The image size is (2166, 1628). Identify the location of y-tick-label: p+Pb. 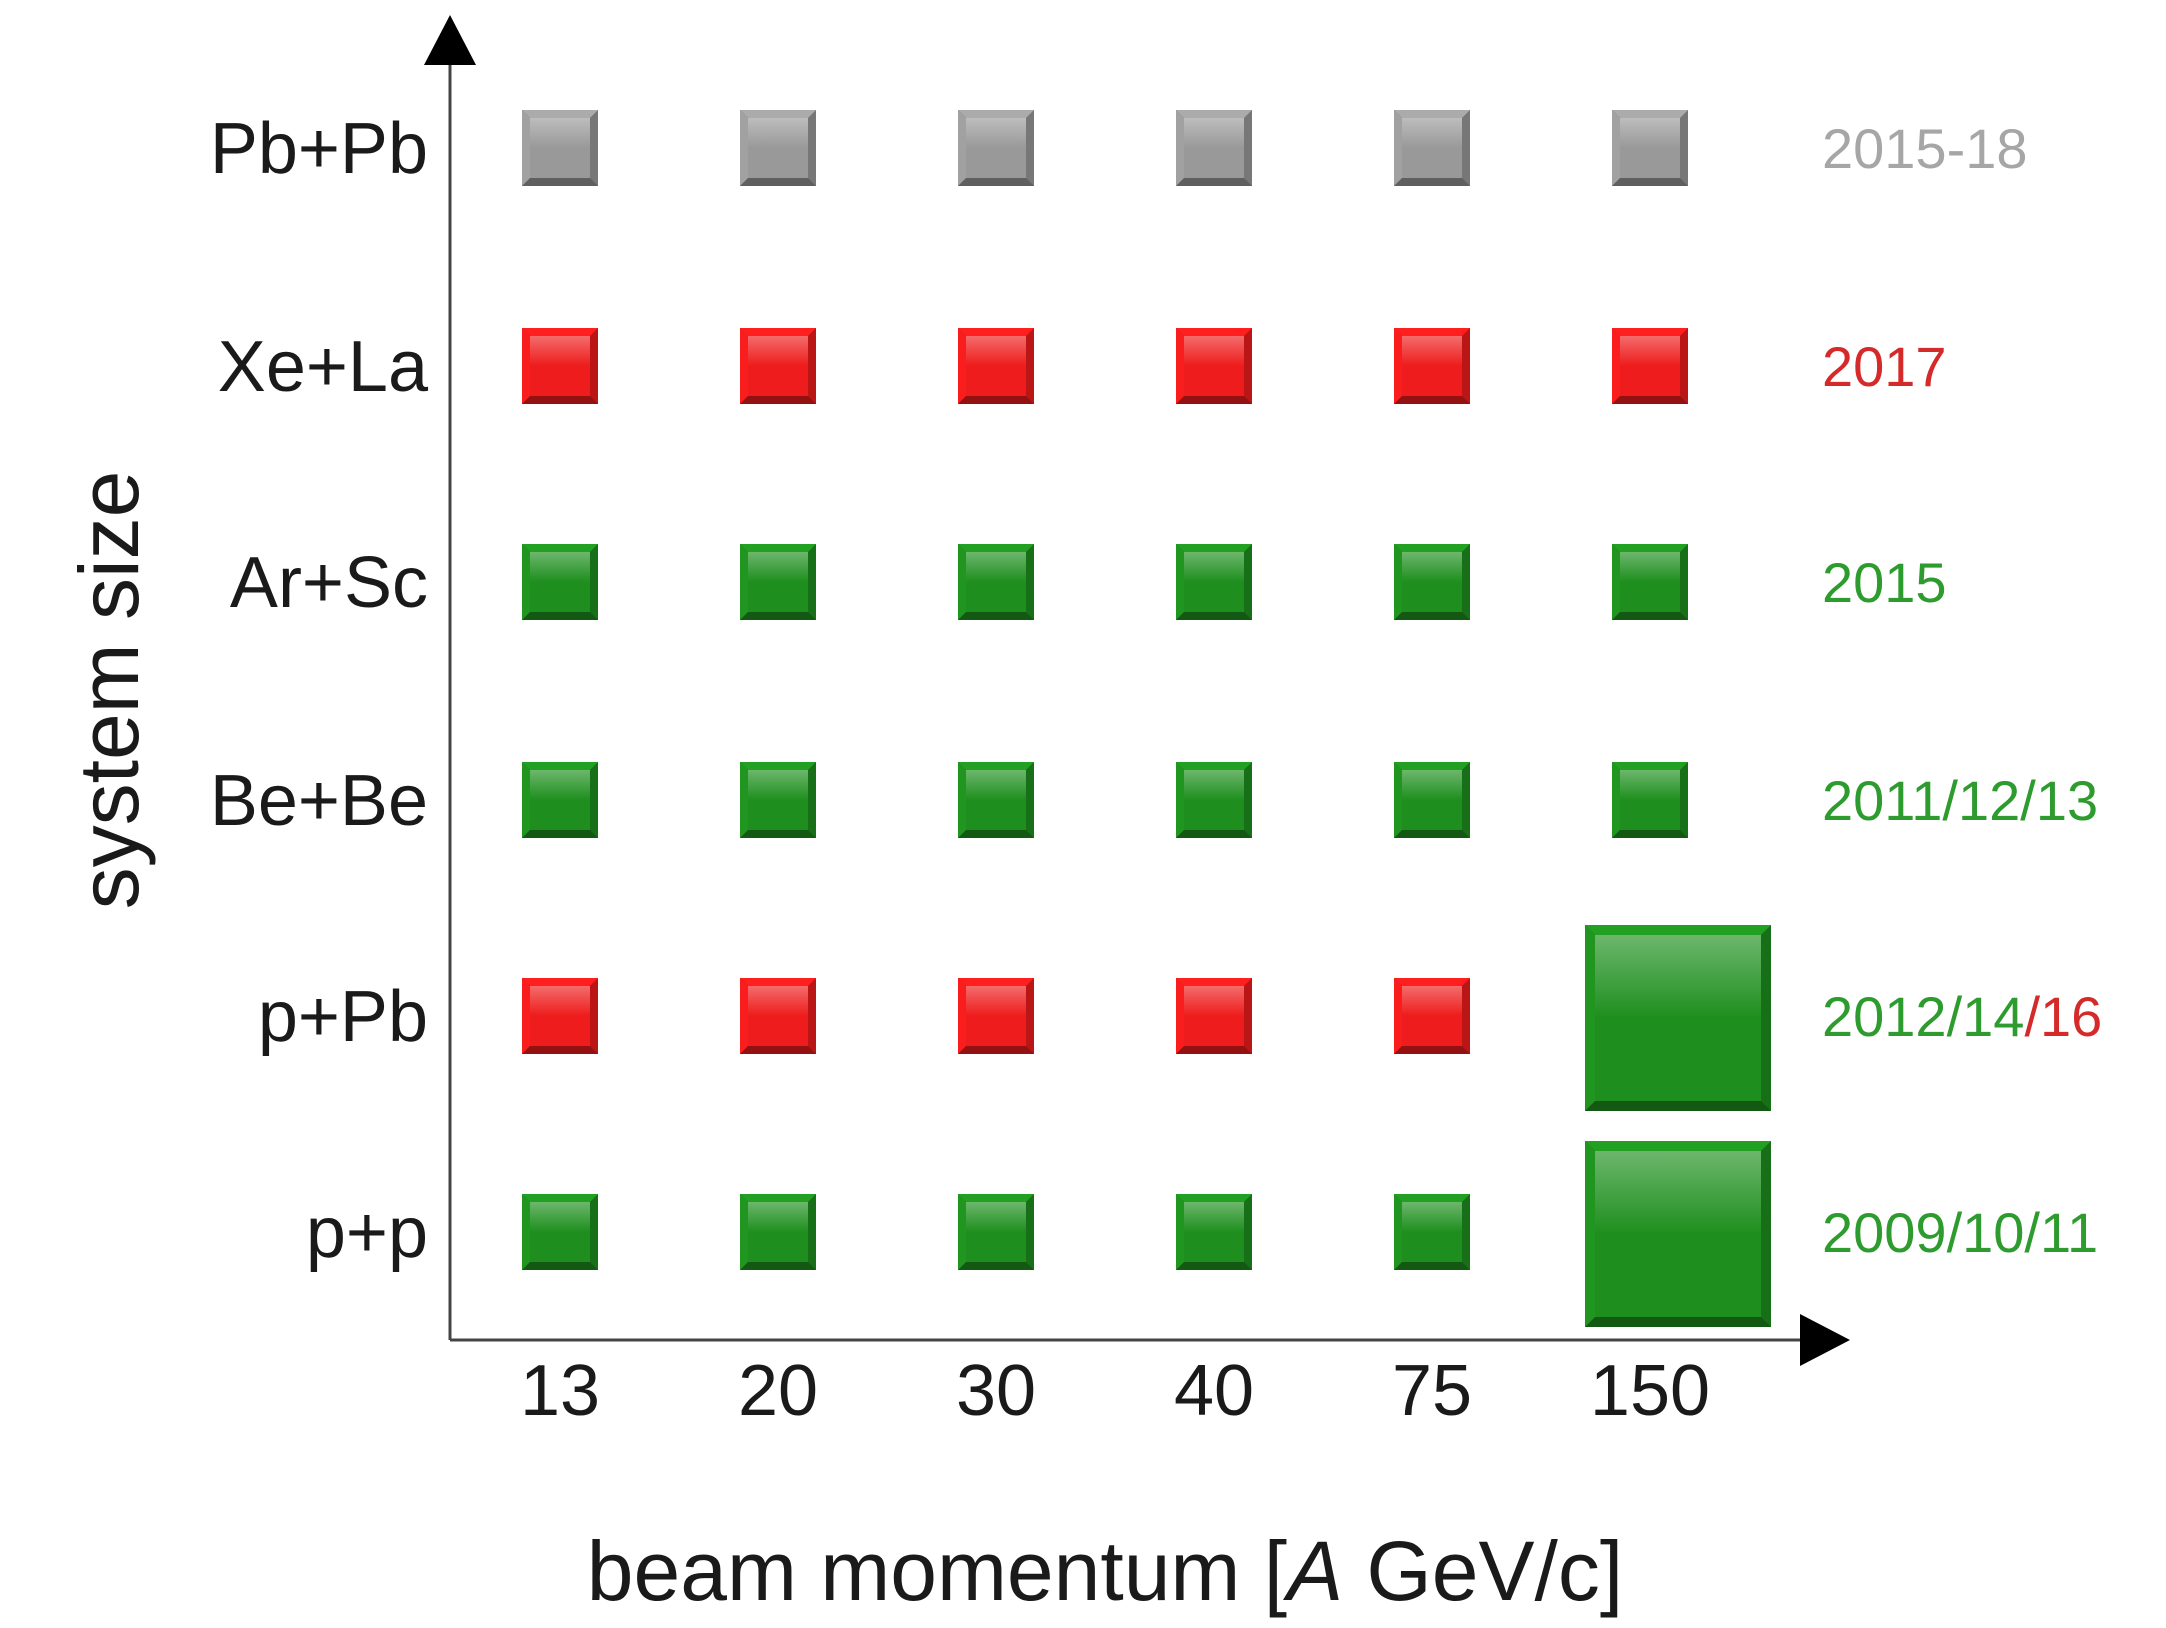
(343, 1017).